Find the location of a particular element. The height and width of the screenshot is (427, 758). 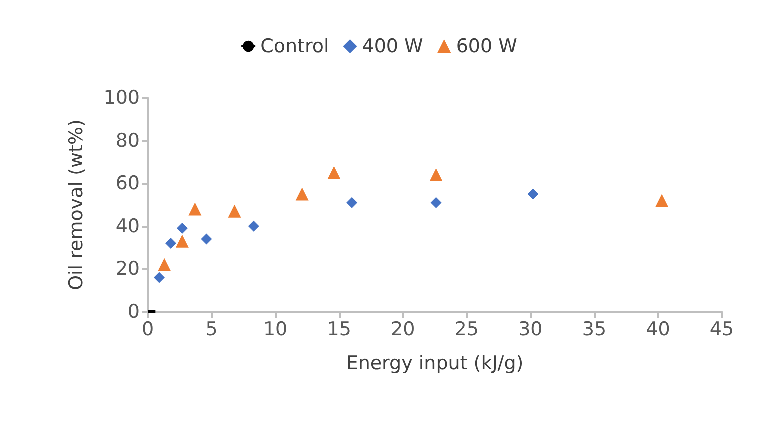

y-tick-label: 80 is located at coordinates (128, 141).